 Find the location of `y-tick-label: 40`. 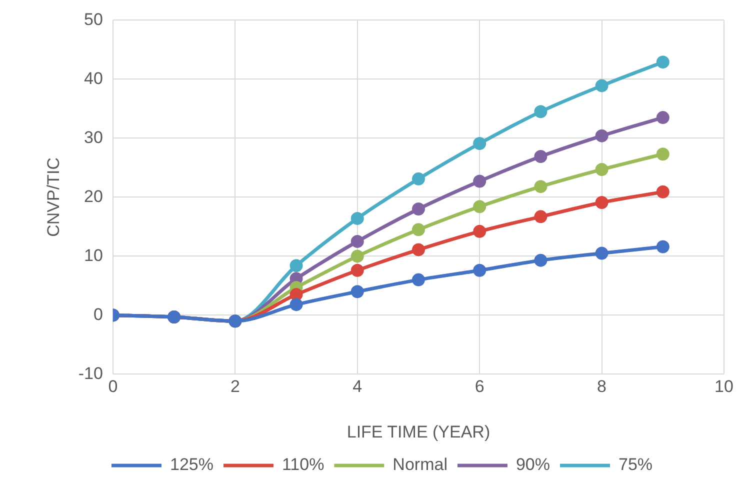

y-tick-label: 40 is located at coordinates (93, 78).